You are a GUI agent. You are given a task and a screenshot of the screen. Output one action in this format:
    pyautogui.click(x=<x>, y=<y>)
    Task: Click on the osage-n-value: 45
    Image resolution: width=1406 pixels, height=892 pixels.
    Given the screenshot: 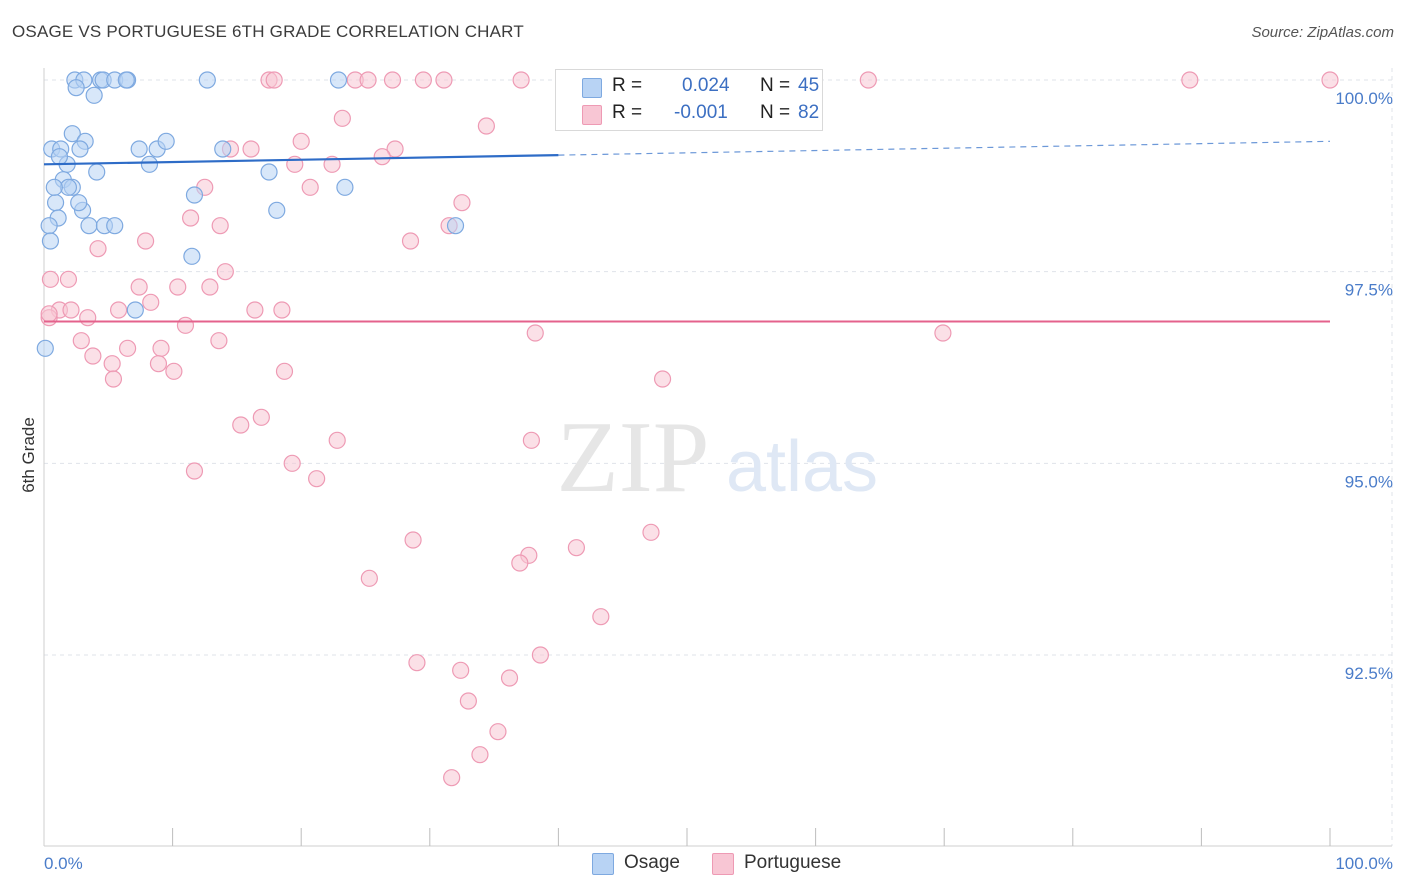 What is the action you would take?
    pyautogui.click(x=809, y=85)
    